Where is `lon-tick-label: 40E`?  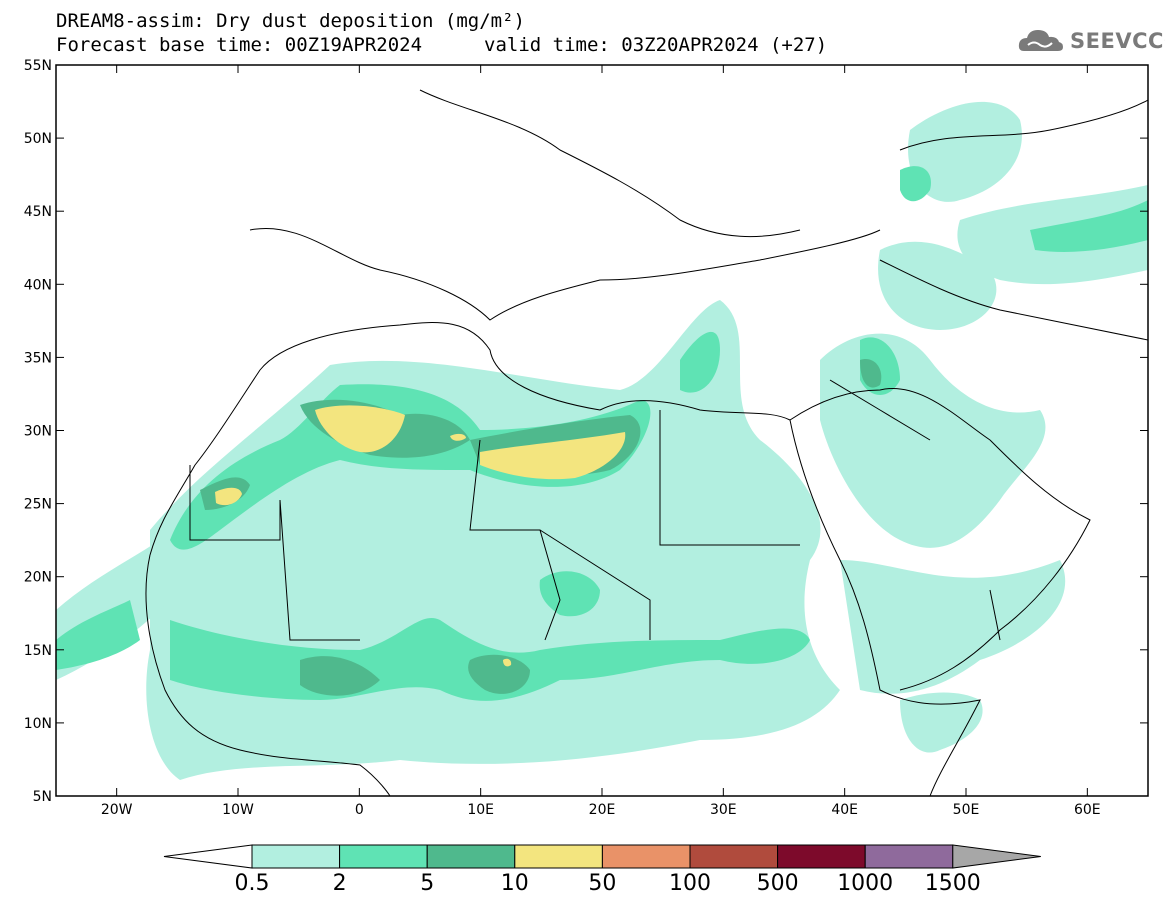 lon-tick-label: 40E is located at coordinates (844, 810).